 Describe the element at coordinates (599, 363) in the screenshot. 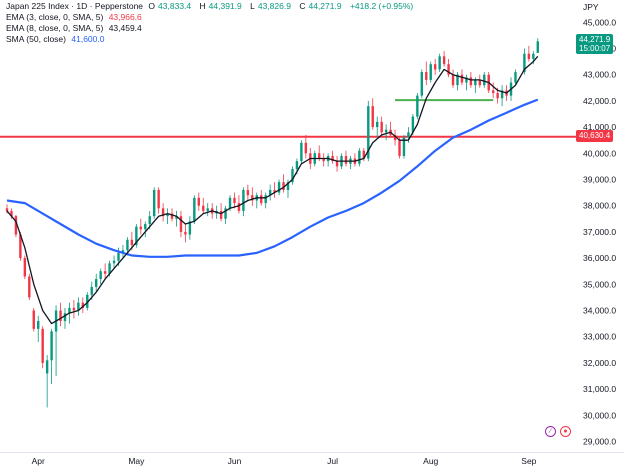

I see `y-tick-label: 32,000.0` at that location.